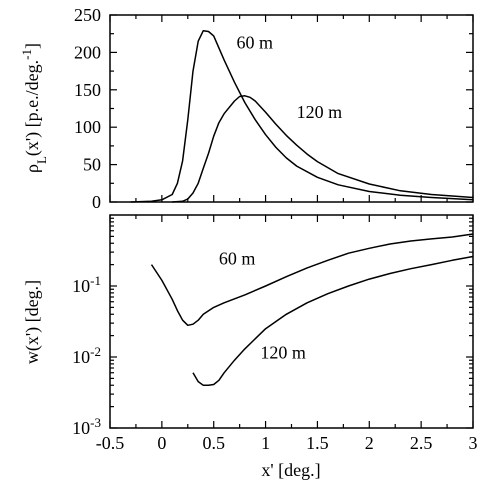  Describe the element at coordinates (34, 108) in the screenshot. I see `top-y-axis-label: ρL(x') [p.e./deg.-1]` at that location.